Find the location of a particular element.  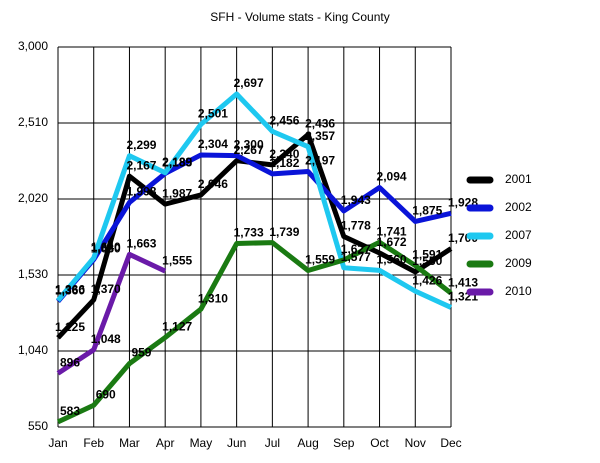

data-label: 2,300 is located at coordinates (249, 145).